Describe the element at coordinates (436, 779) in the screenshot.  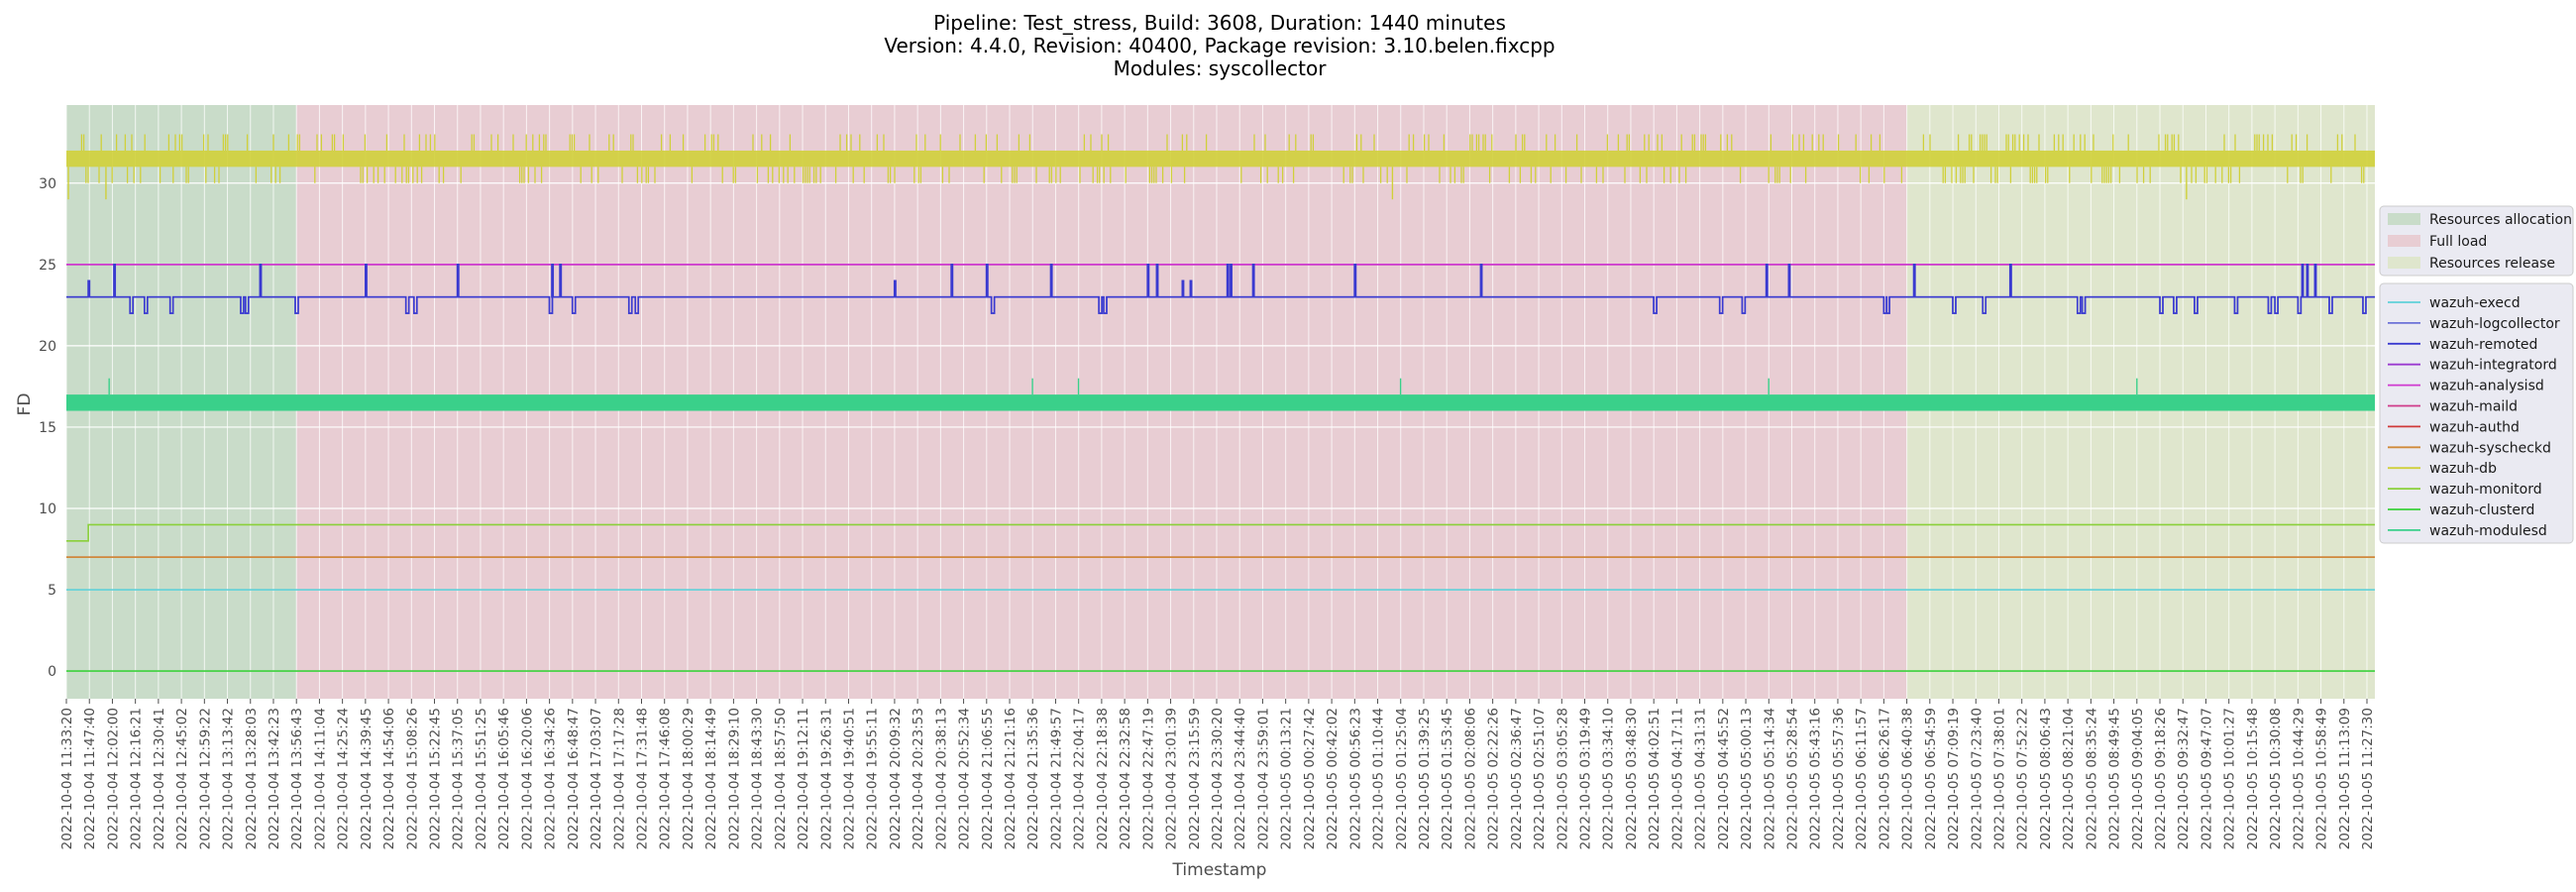
I see `x-tick-label-16: 2022-10-04 15:22:45` at that location.